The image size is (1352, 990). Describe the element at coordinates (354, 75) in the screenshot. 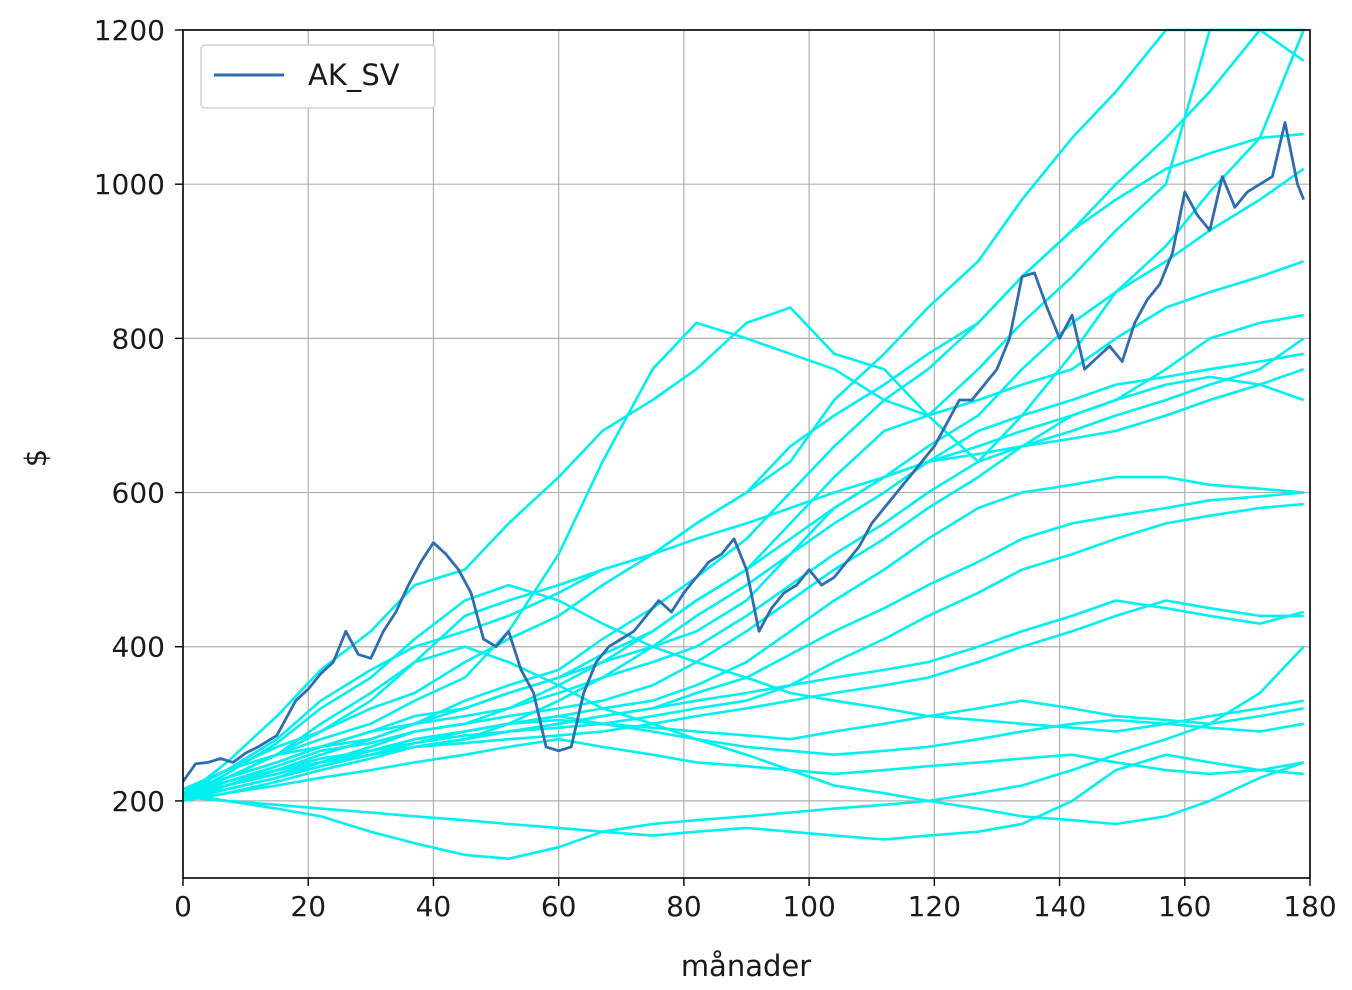

I see `legend-label-ak-sv: AK_SV` at that location.